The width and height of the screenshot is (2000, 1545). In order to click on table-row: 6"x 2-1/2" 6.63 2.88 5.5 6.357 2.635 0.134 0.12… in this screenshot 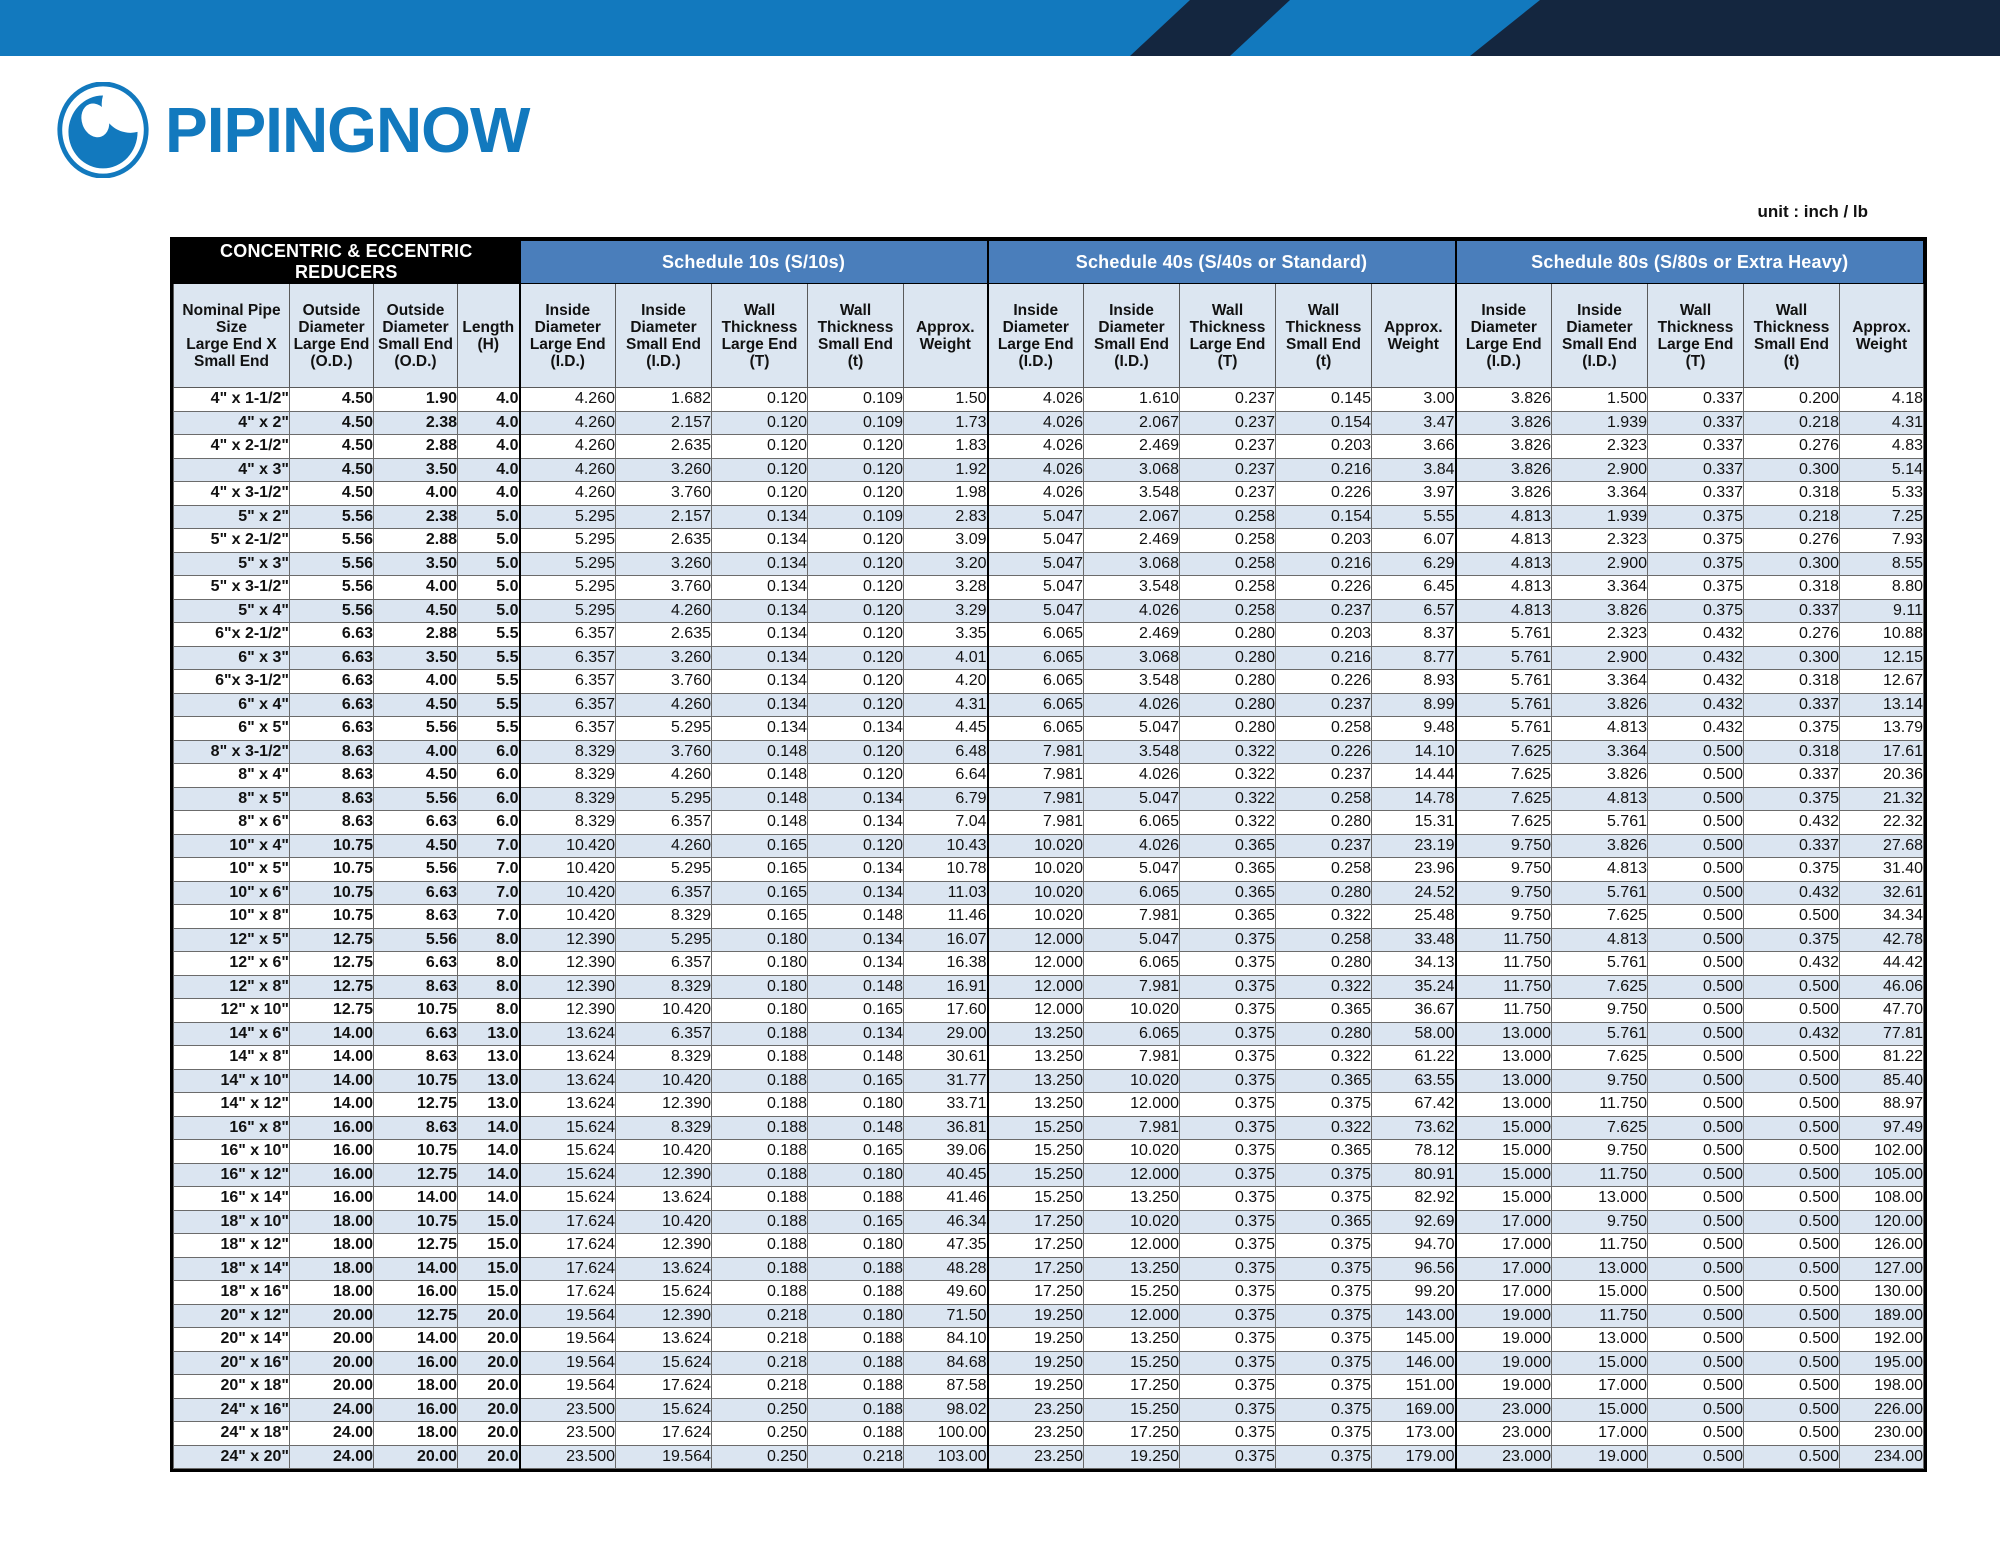, I will do `click(1048, 634)`.